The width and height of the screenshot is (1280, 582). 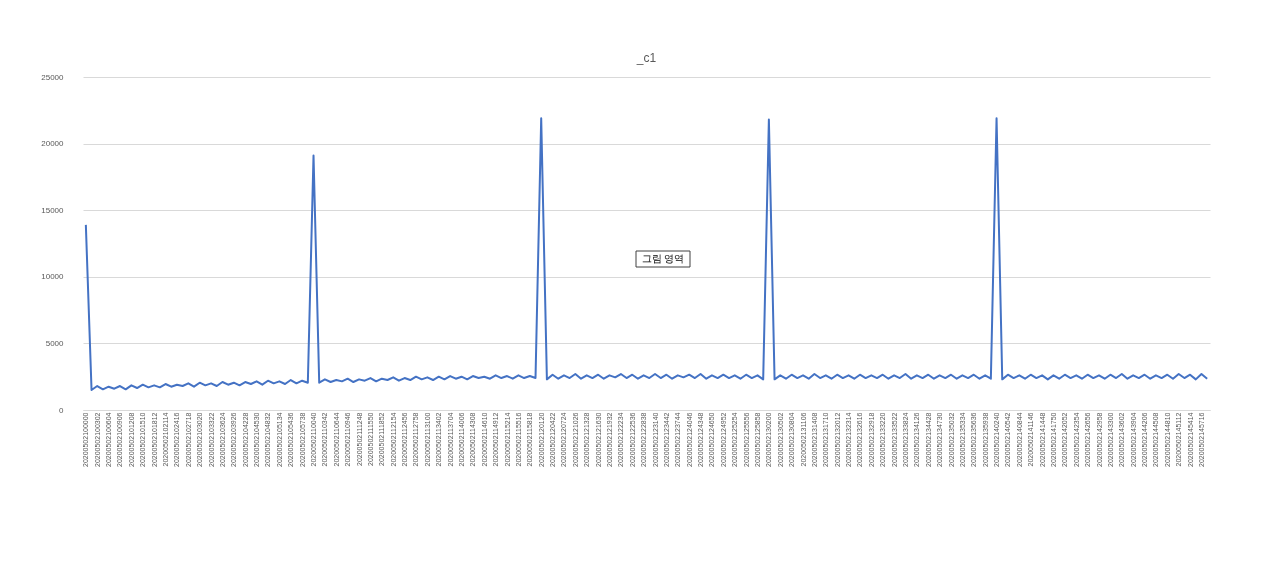 What do you see at coordinates (663, 258) in the screenshot?
I see `annotation: 그림 영역` at bounding box center [663, 258].